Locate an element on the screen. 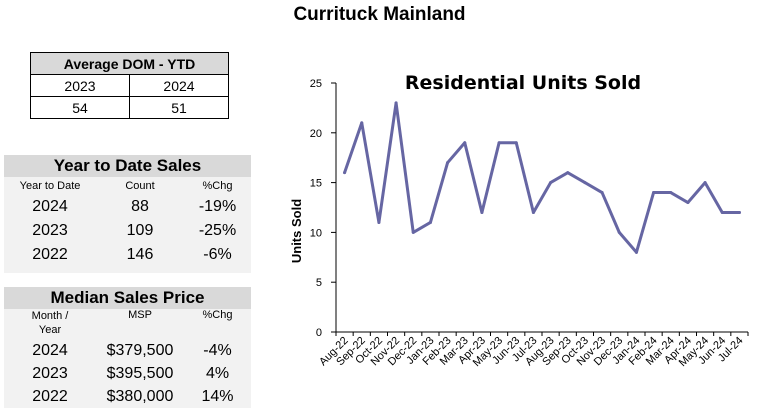  ytd-header-count: Count is located at coordinates (140, 186).